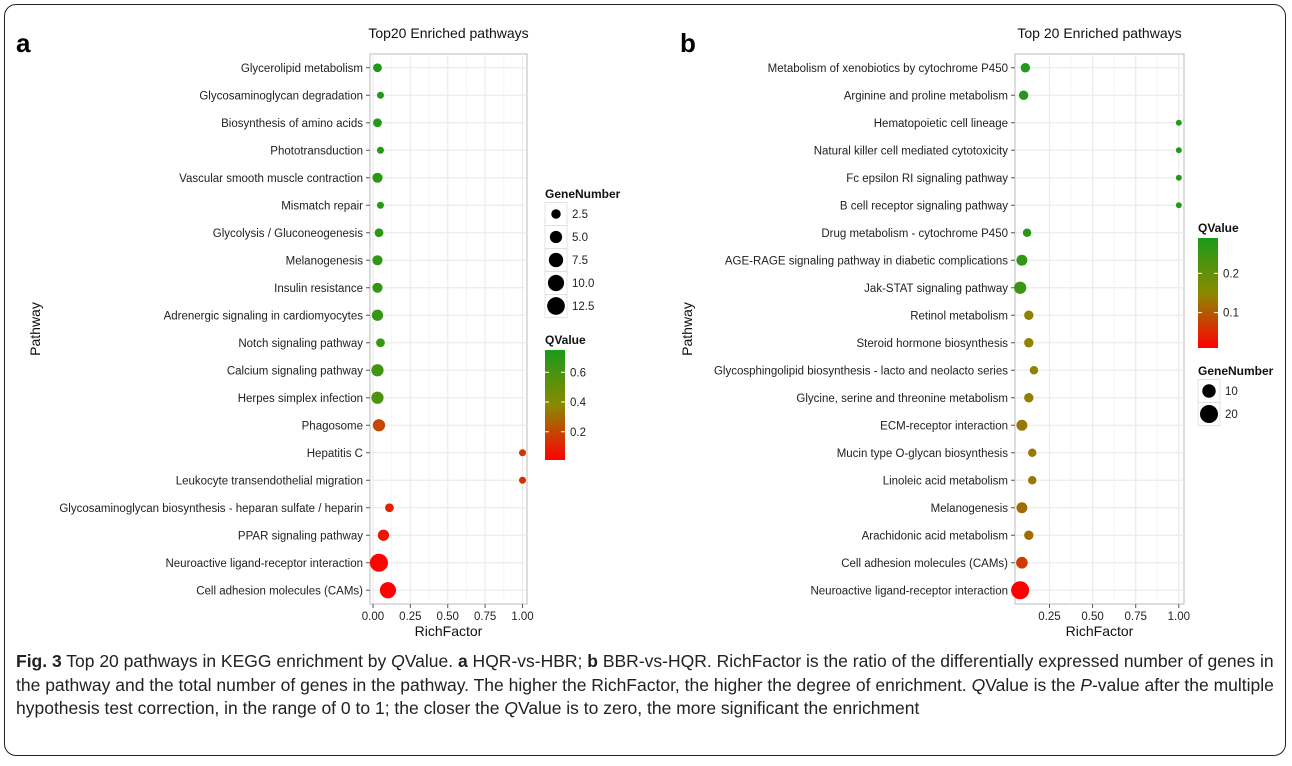 Image resolution: width=1292 pixels, height=766 pixels. What do you see at coordinates (1231, 415) in the screenshot?
I see `size-legend-label: 20` at bounding box center [1231, 415].